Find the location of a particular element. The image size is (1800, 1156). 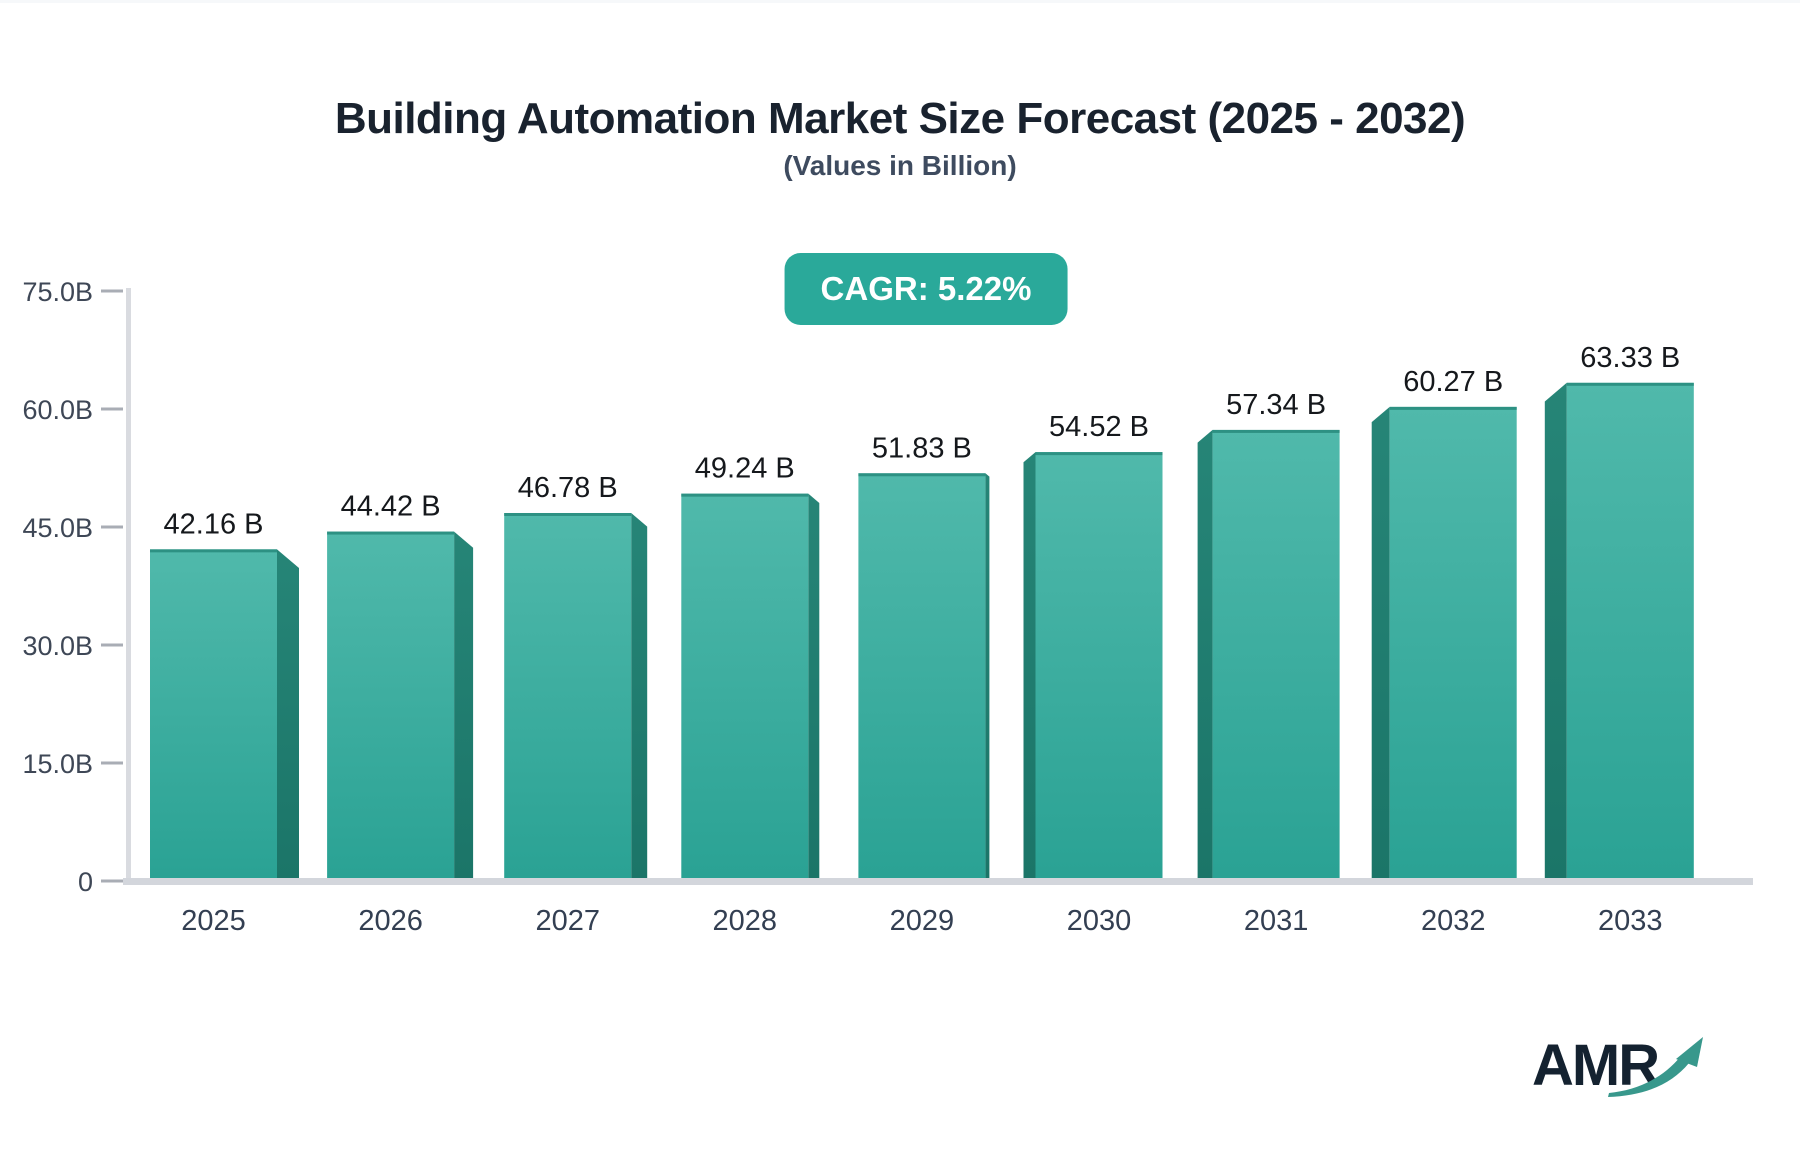

bar-value-label: 46.78 B is located at coordinates (568, 488).